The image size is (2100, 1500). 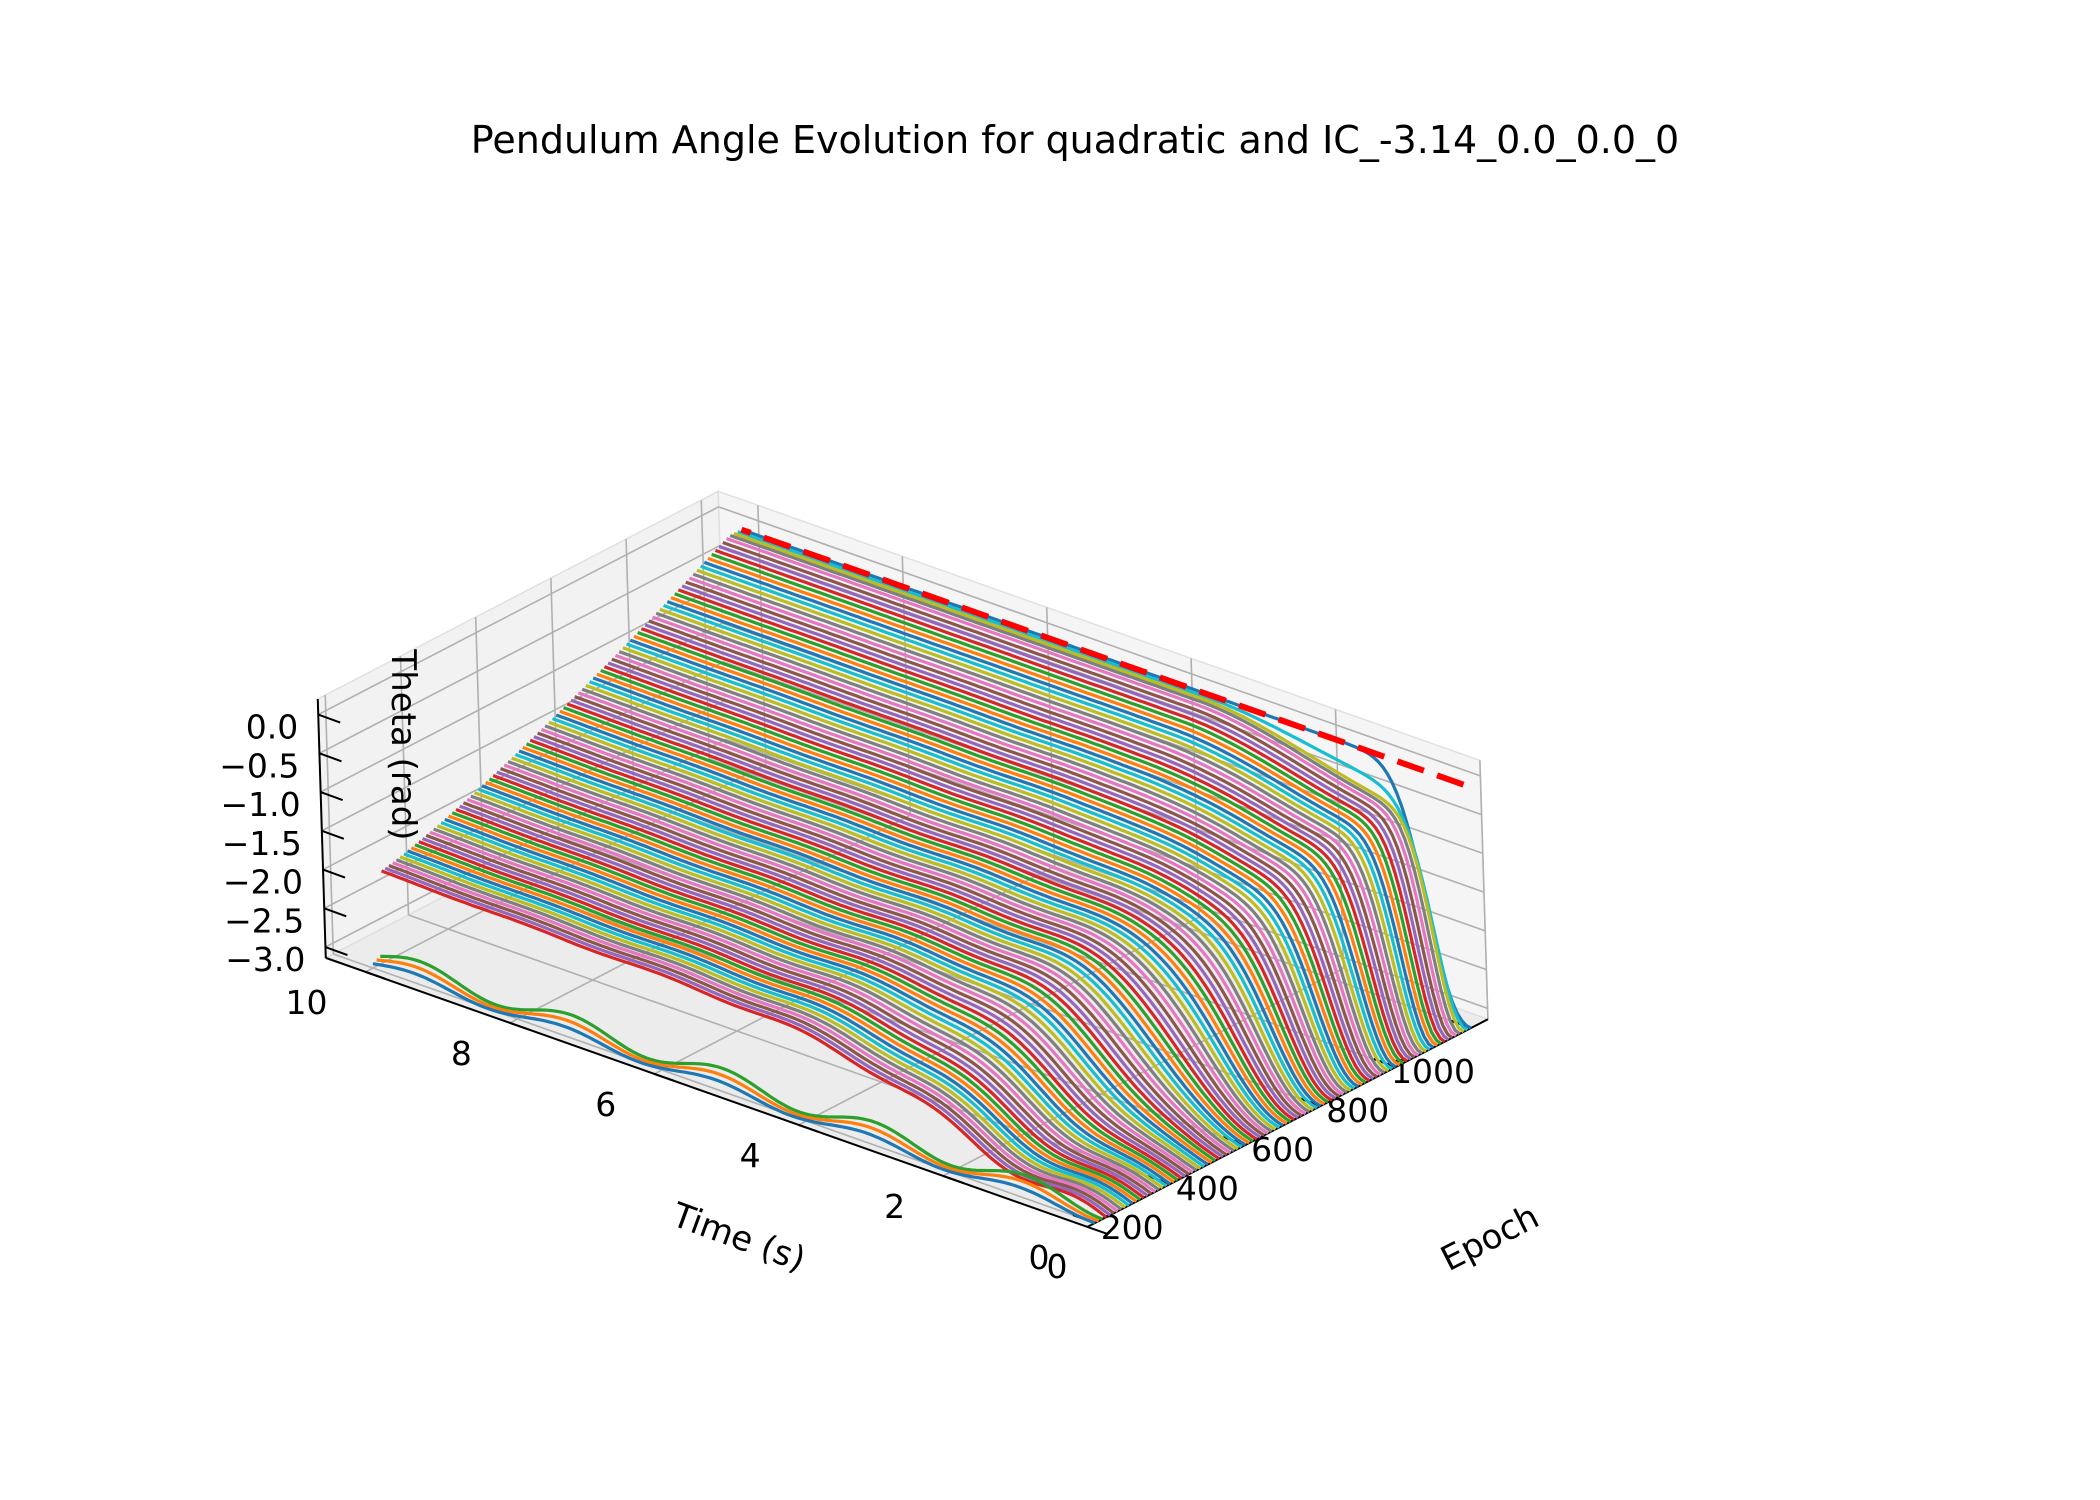 I want to click on time-tick-label: 4, so click(x=750, y=1155).